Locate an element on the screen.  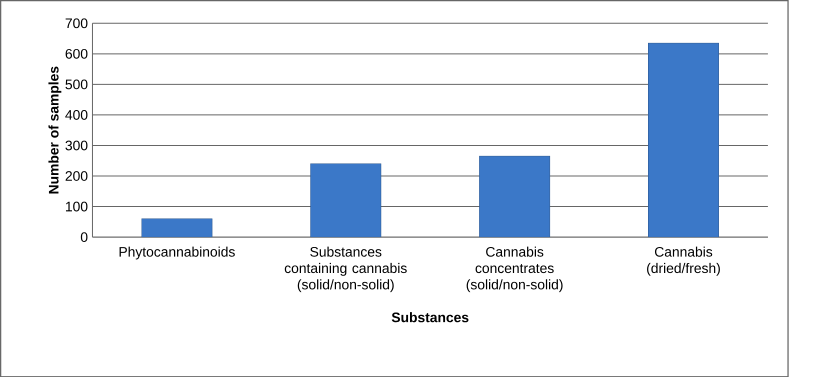
y-axis-title: Number of samples is located at coordinates (55, 130).